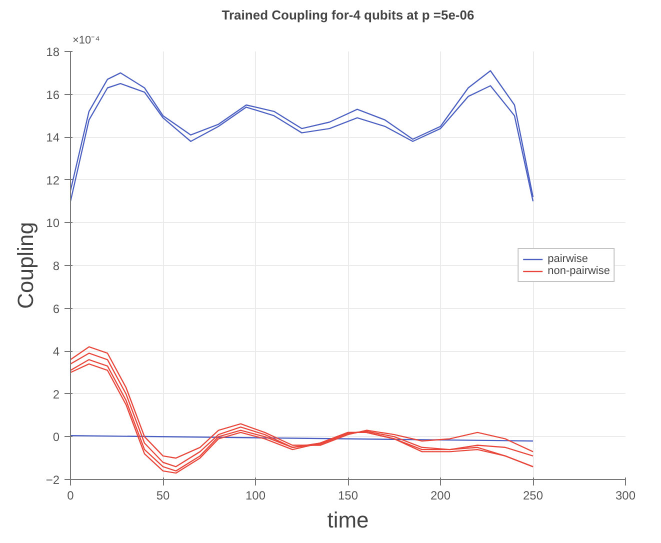 The width and height of the screenshot is (661, 543). Describe the element at coordinates (348, 495) in the screenshot. I see `x-tick-label: 150` at that location.